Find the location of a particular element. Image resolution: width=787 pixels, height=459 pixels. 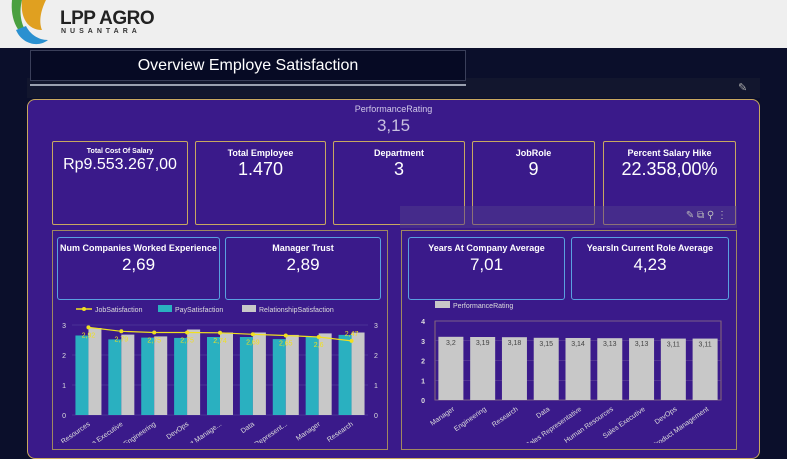

visual-header-toolbar: ✎ ⧉ ⚲ ⋮ is located at coordinates (568, 217).